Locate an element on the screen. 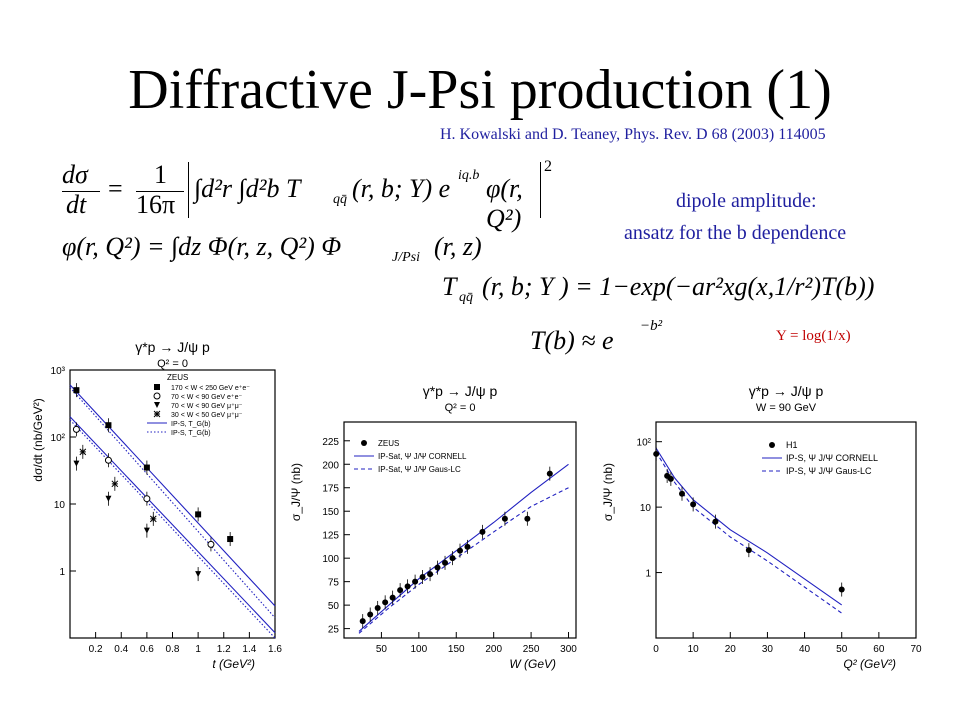  eq1-sub: qq̄ is located at coordinates (340, 199).